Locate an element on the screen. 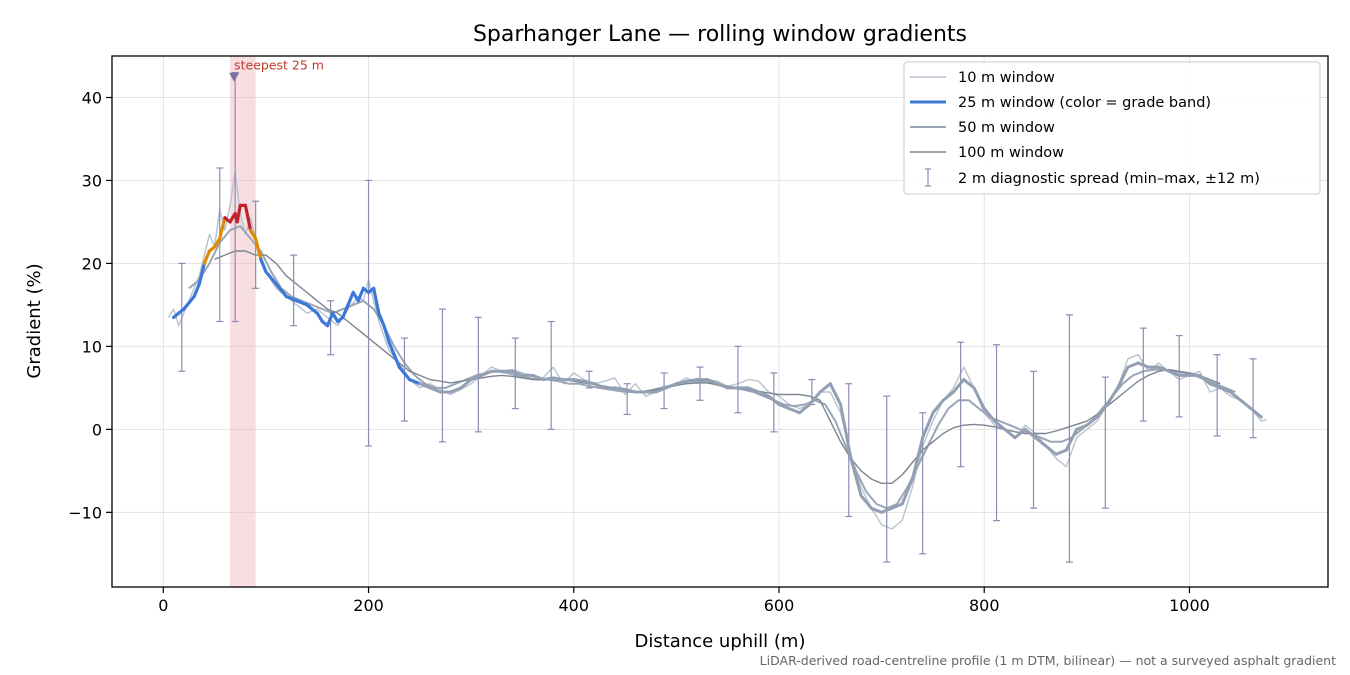 The height and width of the screenshot is (675, 1350). legend-box is located at coordinates (1112, 128).